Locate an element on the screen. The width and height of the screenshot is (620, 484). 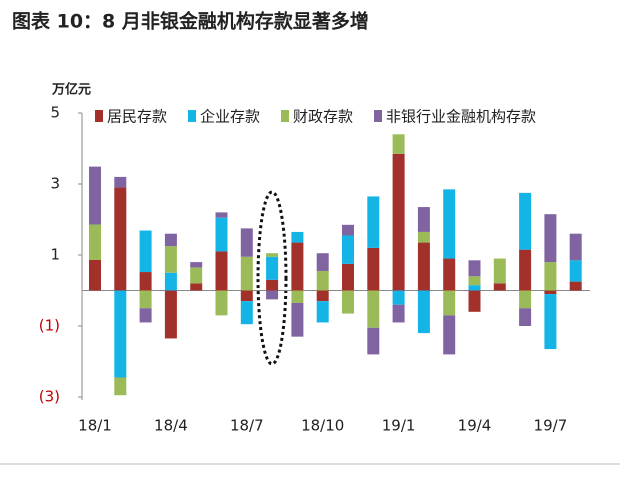
x-tick-label: 18/10 is located at coordinates (322, 426).